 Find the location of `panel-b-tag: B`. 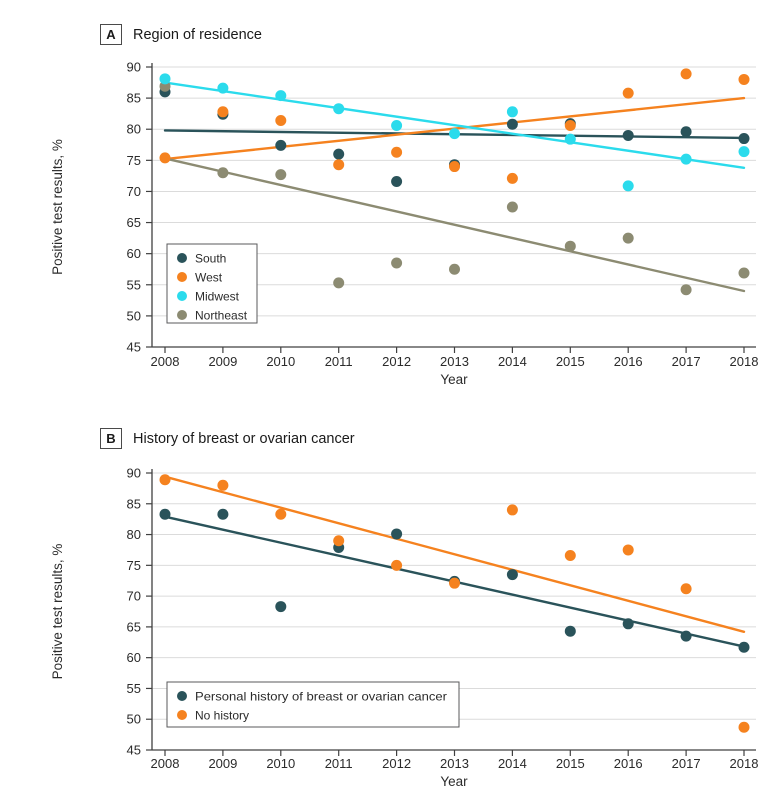

panel-b-tag: B is located at coordinates (111, 438).